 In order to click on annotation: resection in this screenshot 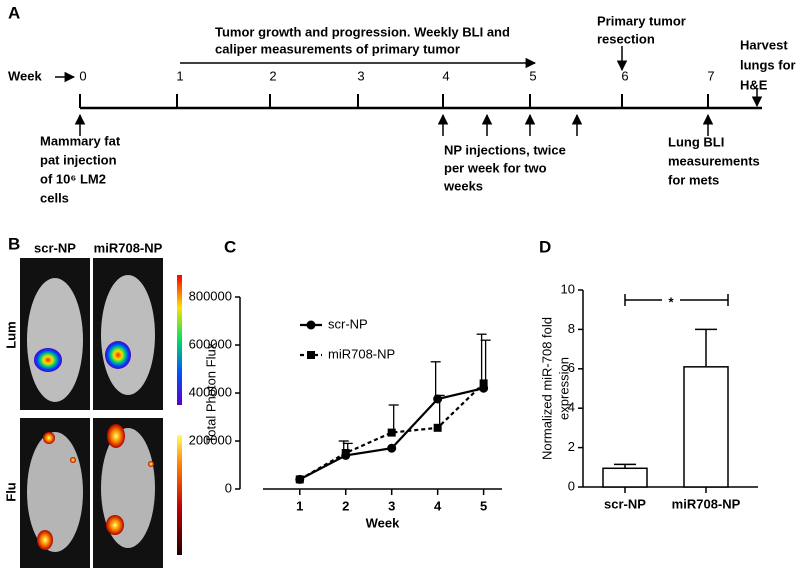, I will do `click(626, 38)`.